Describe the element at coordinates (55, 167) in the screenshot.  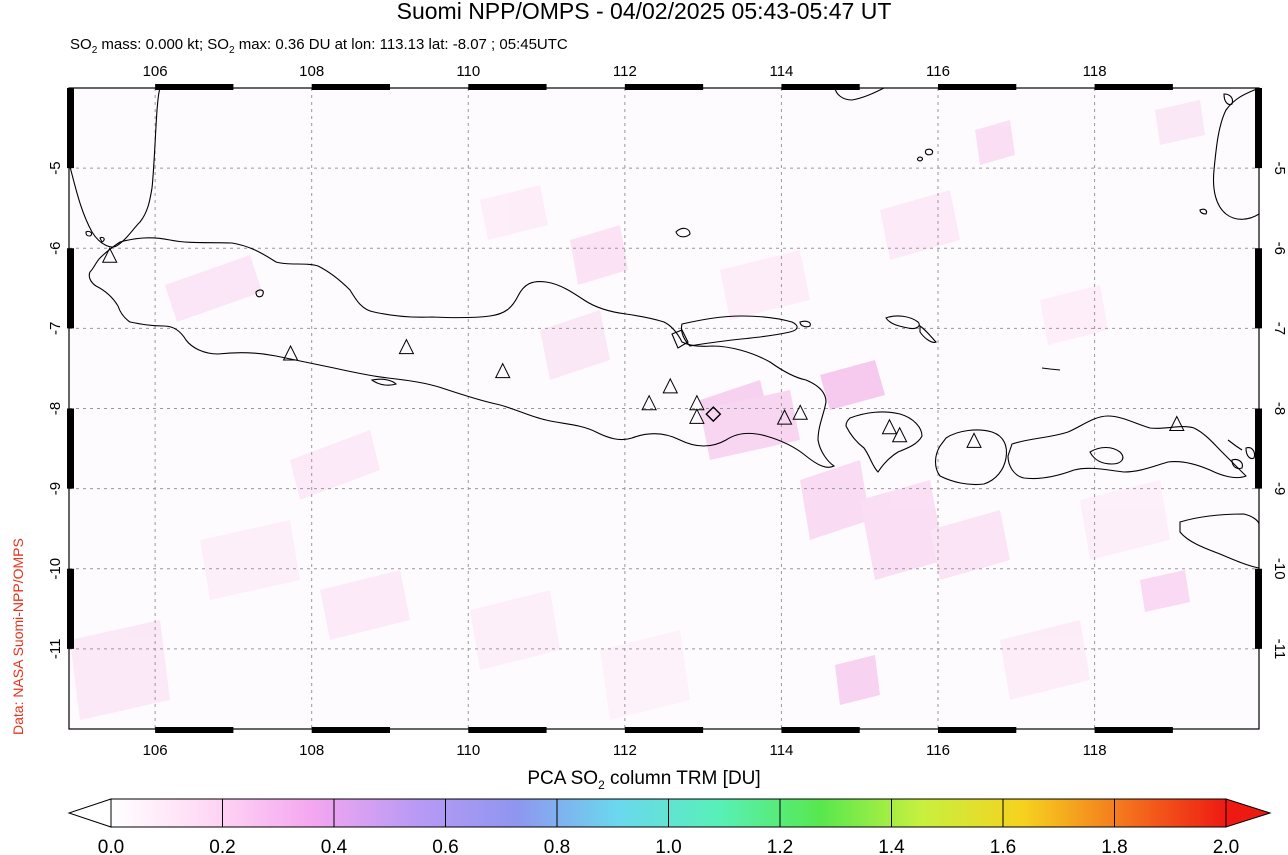
I see `lat-label-left: -5` at that location.